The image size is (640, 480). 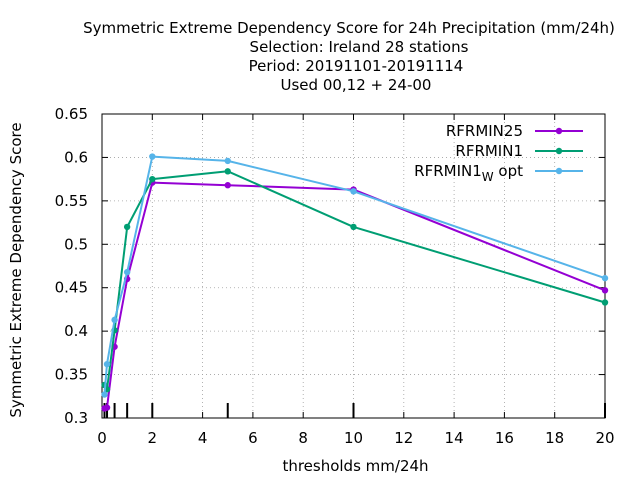 I want to click on x-tick-label: 0, so click(x=102, y=438).